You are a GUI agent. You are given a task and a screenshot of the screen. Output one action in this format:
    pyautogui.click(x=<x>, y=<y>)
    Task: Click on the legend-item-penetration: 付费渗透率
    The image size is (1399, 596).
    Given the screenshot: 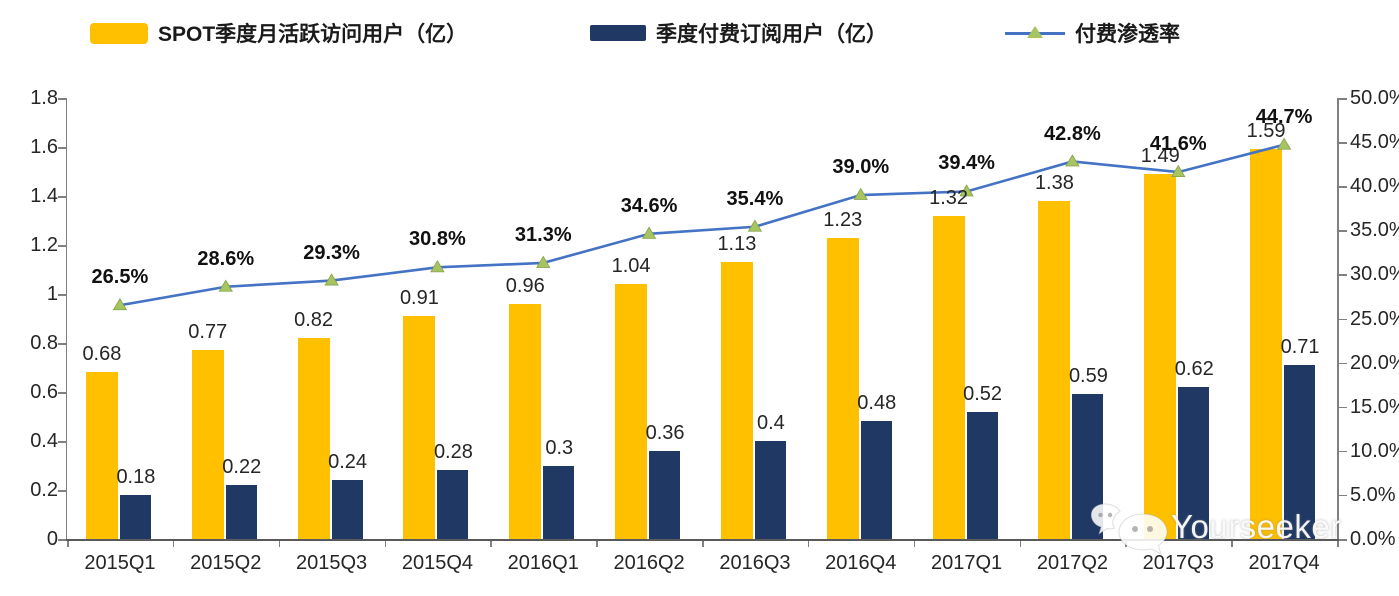 What is the action you would take?
    pyautogui.click(x=1092, y=33)
    